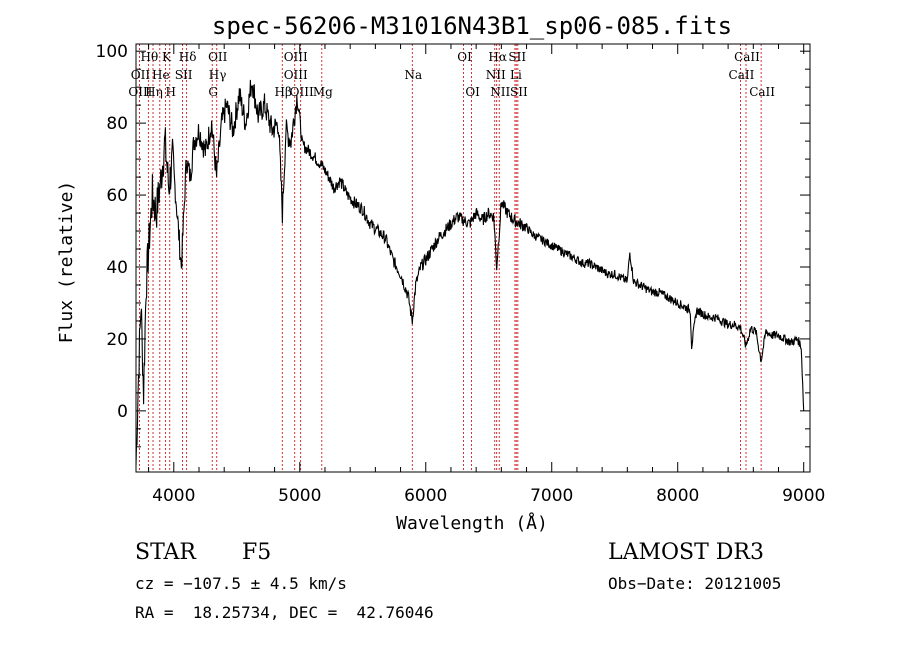  I want to click on line-label: Hθ, so click(149, 57).